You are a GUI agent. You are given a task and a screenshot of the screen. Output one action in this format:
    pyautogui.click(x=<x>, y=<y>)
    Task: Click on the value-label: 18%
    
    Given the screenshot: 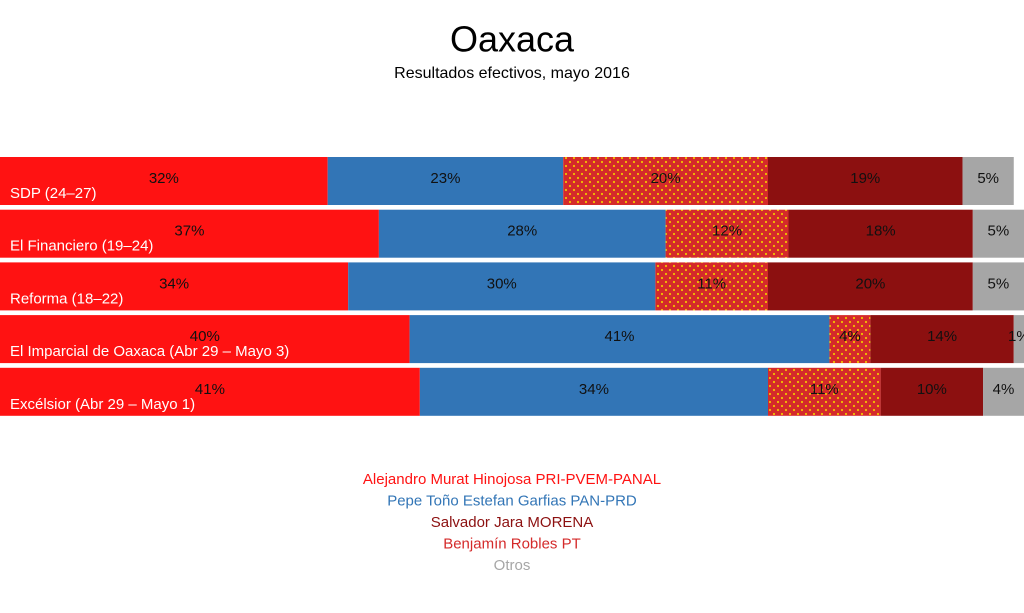 What is the action you would take?
    pyautogui.click(x=881, y=231)
    